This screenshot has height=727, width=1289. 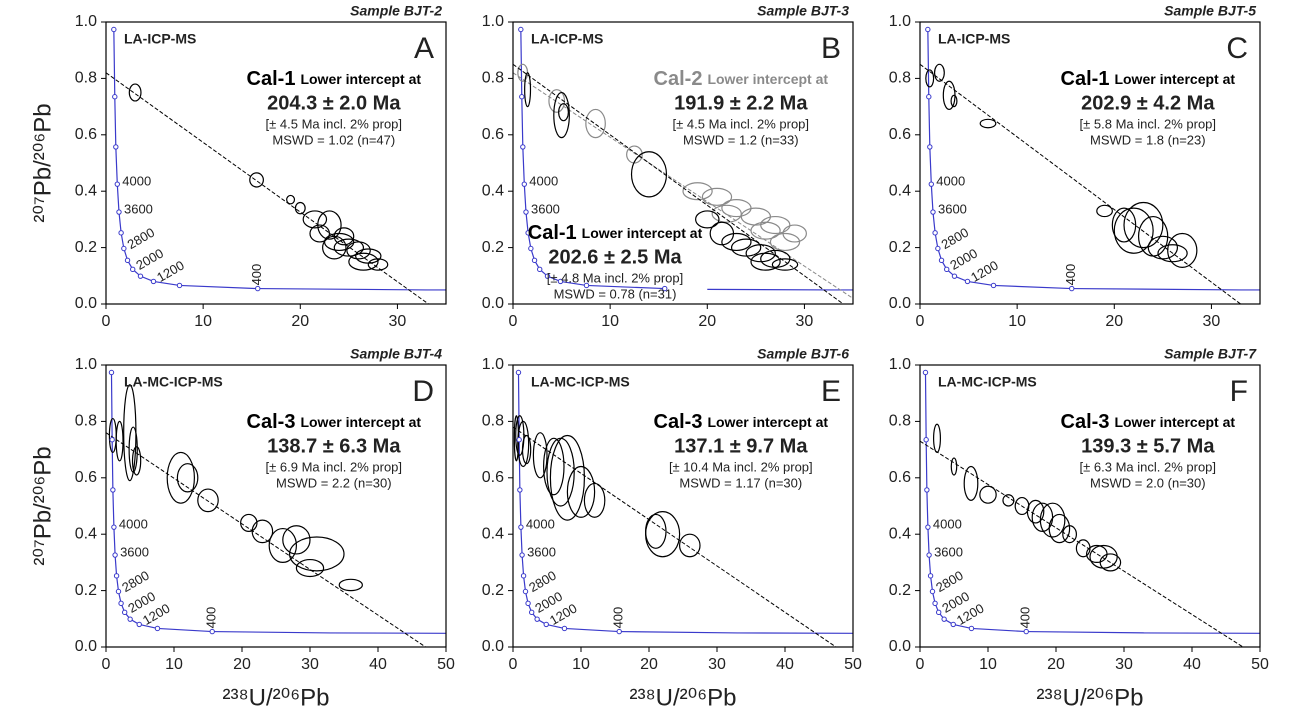 What do you see at coordinates (271, 422) in the screenshot?
I see `group-name: Cal-3` at bounding box center [271, 422].